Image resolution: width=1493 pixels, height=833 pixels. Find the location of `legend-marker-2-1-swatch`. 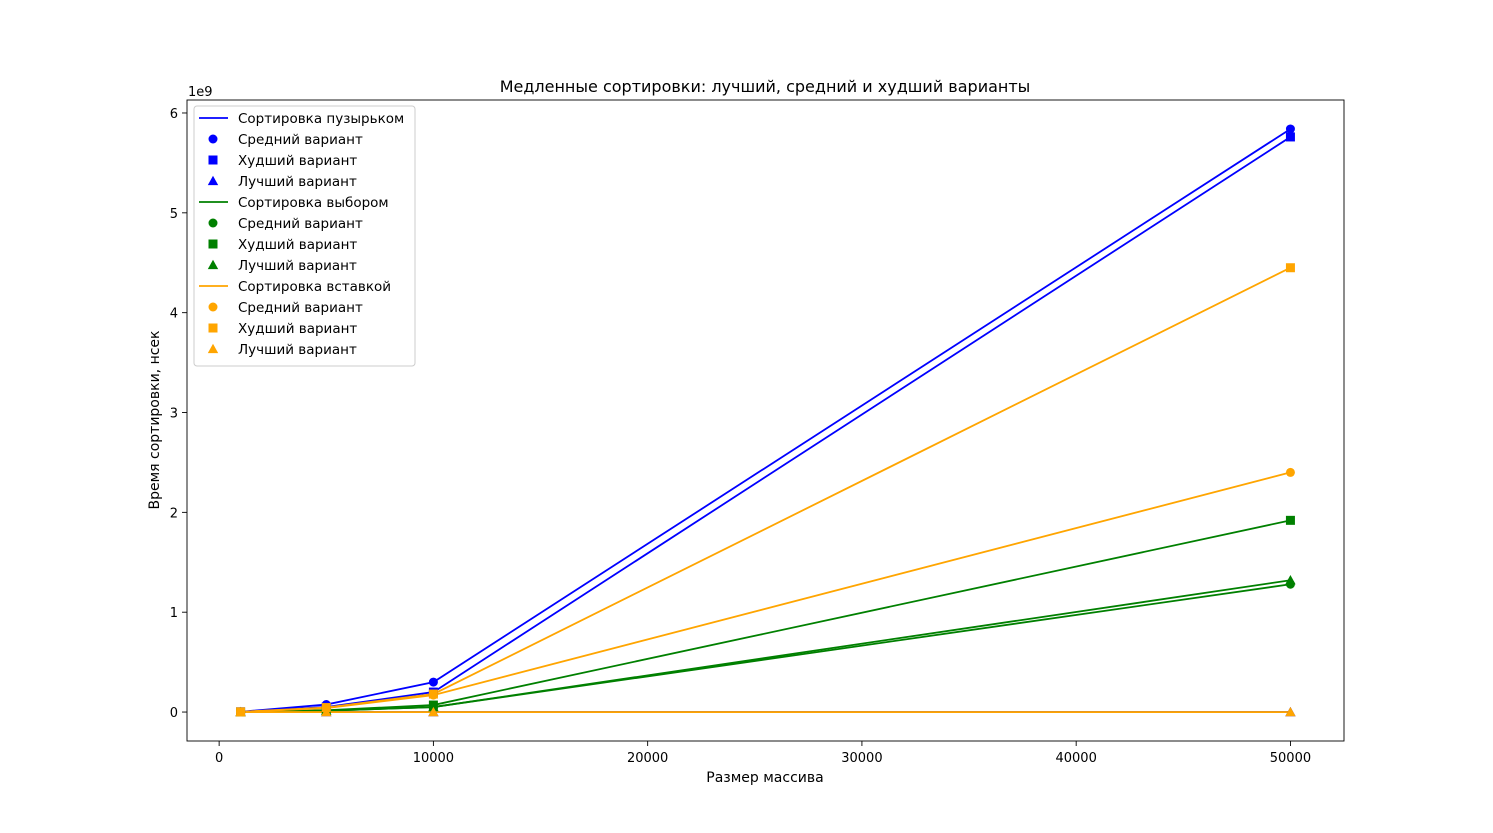

legend-marker-2-1-swatch is located at coordinates (213, 328).